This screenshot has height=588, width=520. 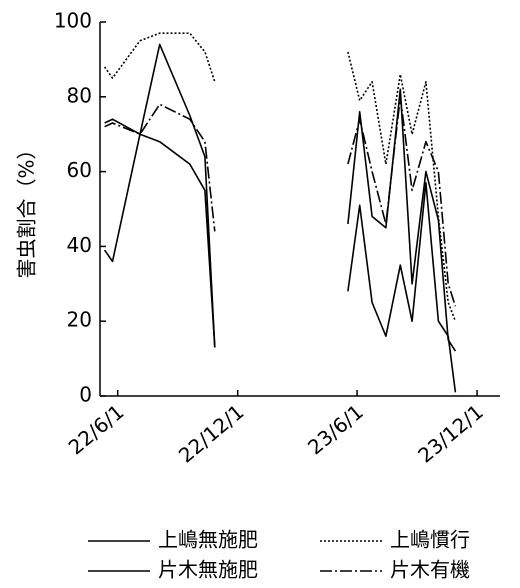 What do you see at coordinates (73, 21) in the screenshot?
I see `y-tick-label: 100` at bounding box center [73, 21].